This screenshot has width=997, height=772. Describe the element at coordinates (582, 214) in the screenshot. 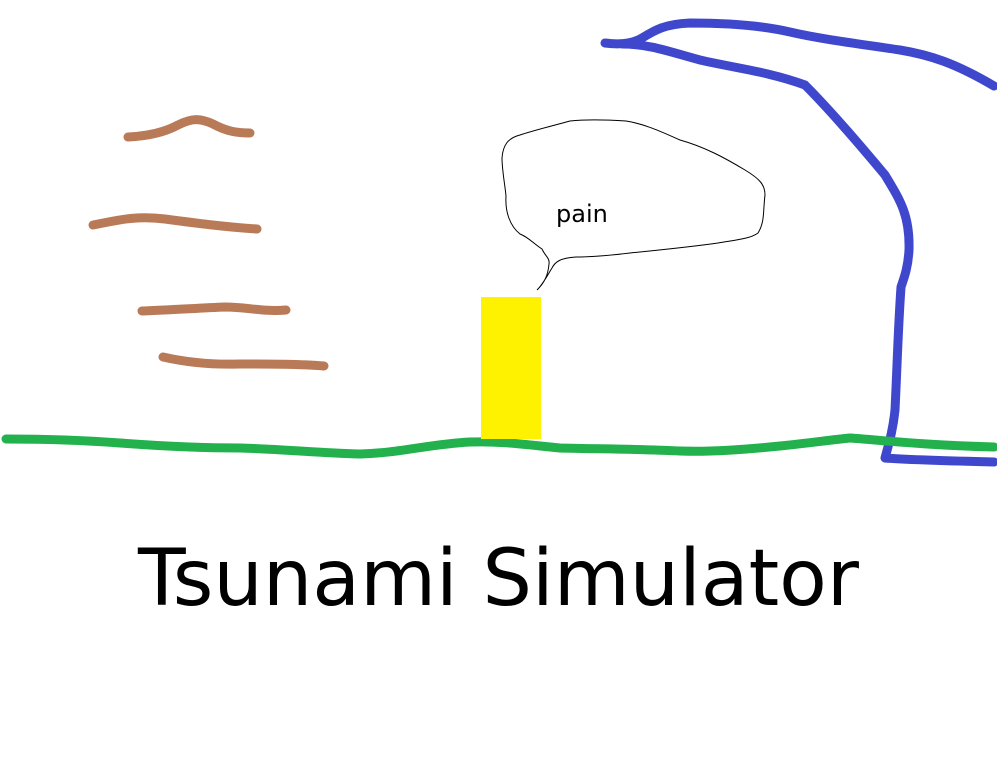

I see `speech-bubble-text: pain` at that location.